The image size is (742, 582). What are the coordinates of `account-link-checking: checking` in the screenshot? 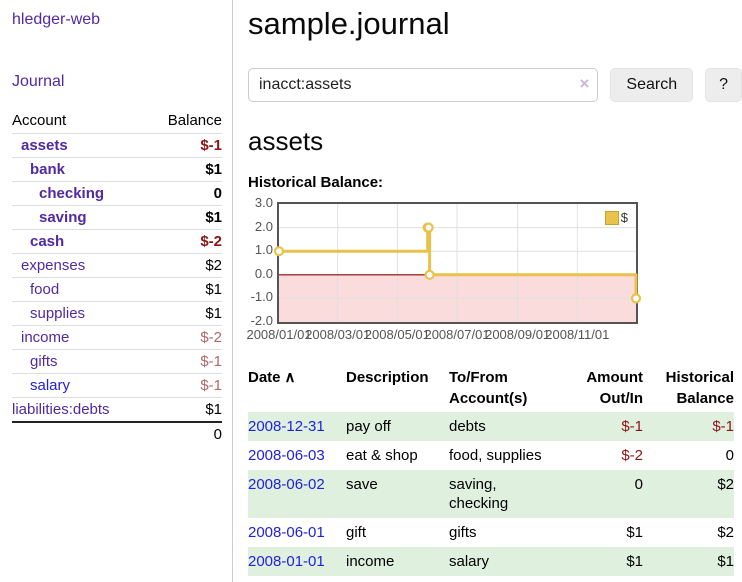 It's located at (72, 193).